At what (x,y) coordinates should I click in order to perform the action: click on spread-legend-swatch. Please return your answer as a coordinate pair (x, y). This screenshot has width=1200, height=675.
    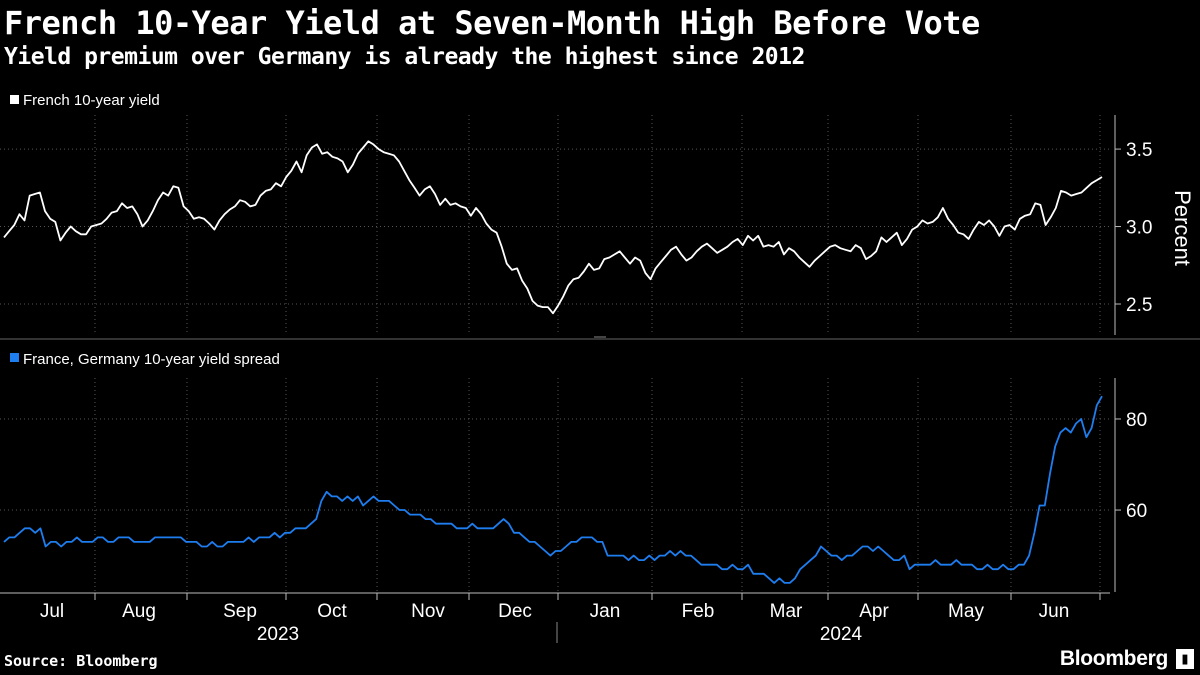
    Looking at the image, I should click on (14, 357).